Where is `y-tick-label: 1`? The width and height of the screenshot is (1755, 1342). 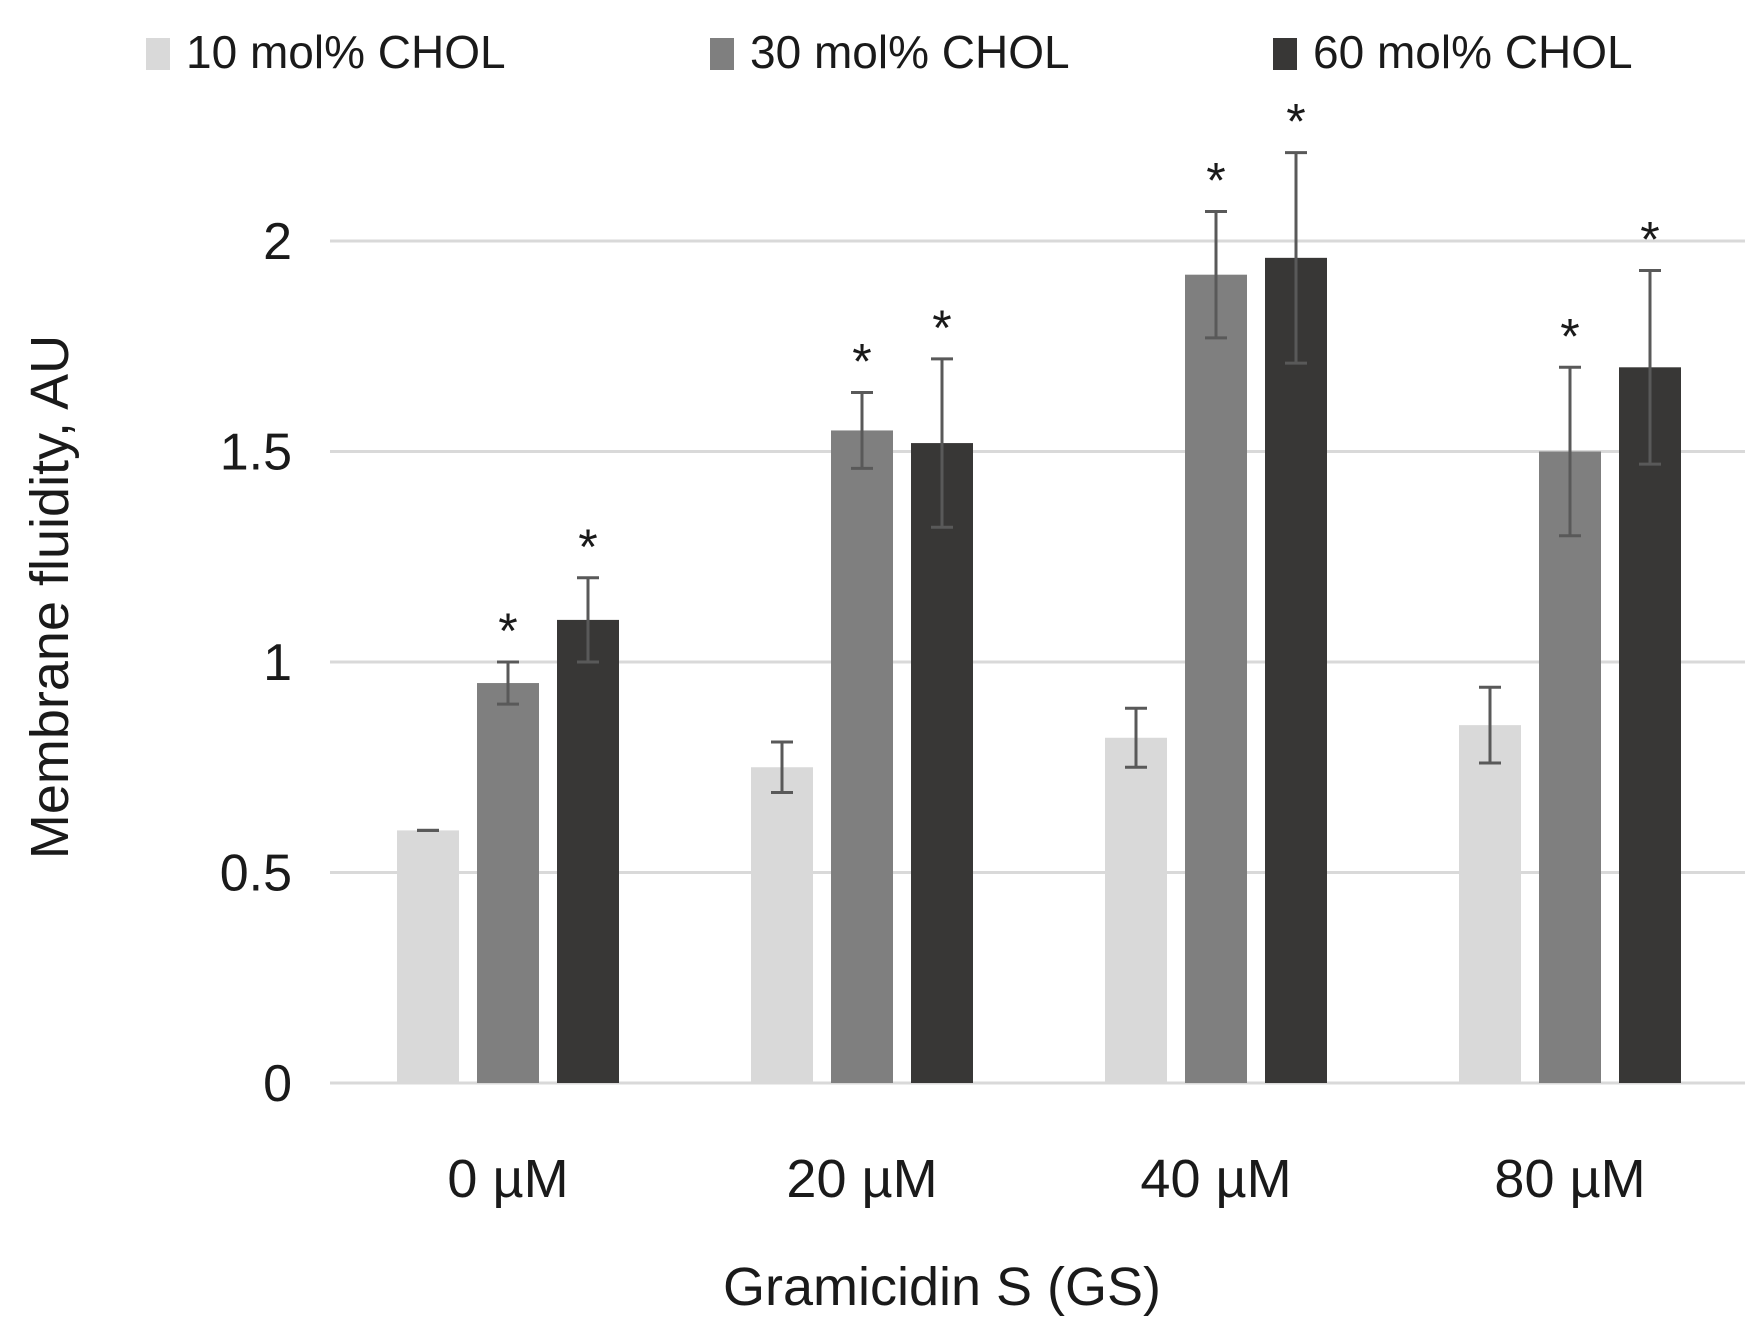 y-tick-label: 1 is located at coordinates (277, 663).